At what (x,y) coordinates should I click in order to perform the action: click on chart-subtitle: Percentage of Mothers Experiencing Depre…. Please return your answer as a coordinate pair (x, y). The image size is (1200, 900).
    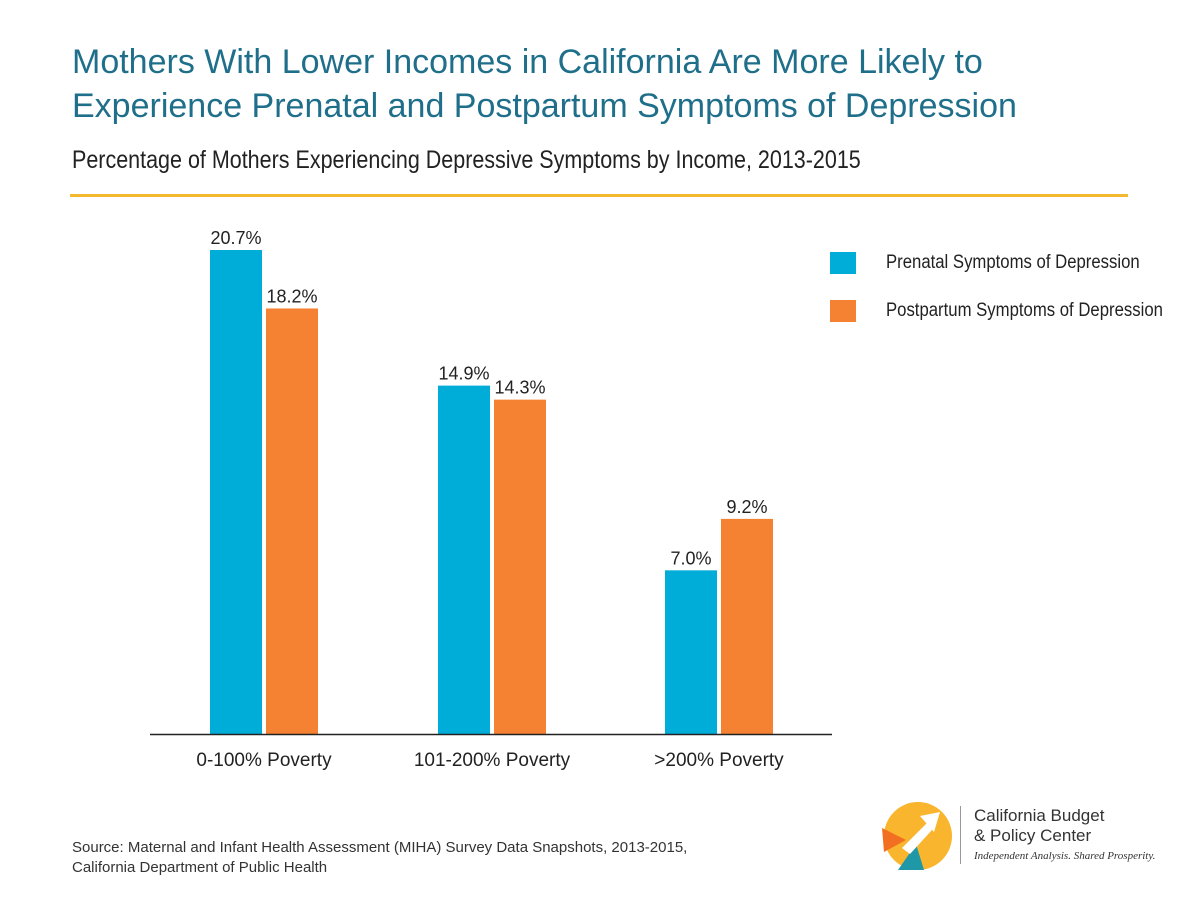
    Looking at the image, I should click on (466, 160).